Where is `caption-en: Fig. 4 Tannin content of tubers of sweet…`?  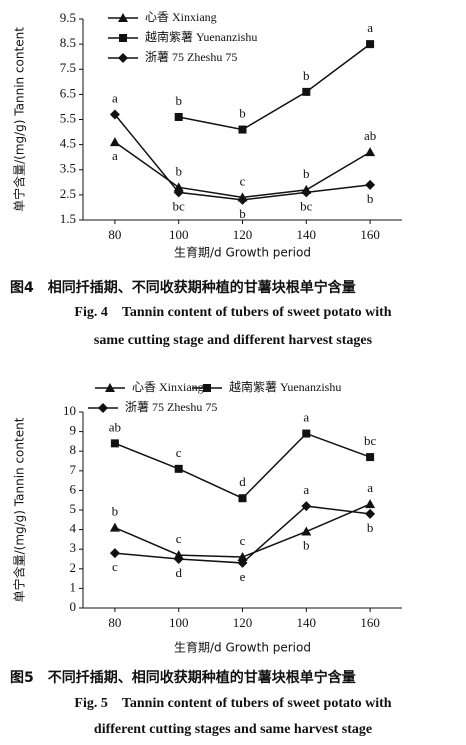 caption-en: Fig. 4 Tannin content of tubers of sweet… is located at coordinates (232, 312).